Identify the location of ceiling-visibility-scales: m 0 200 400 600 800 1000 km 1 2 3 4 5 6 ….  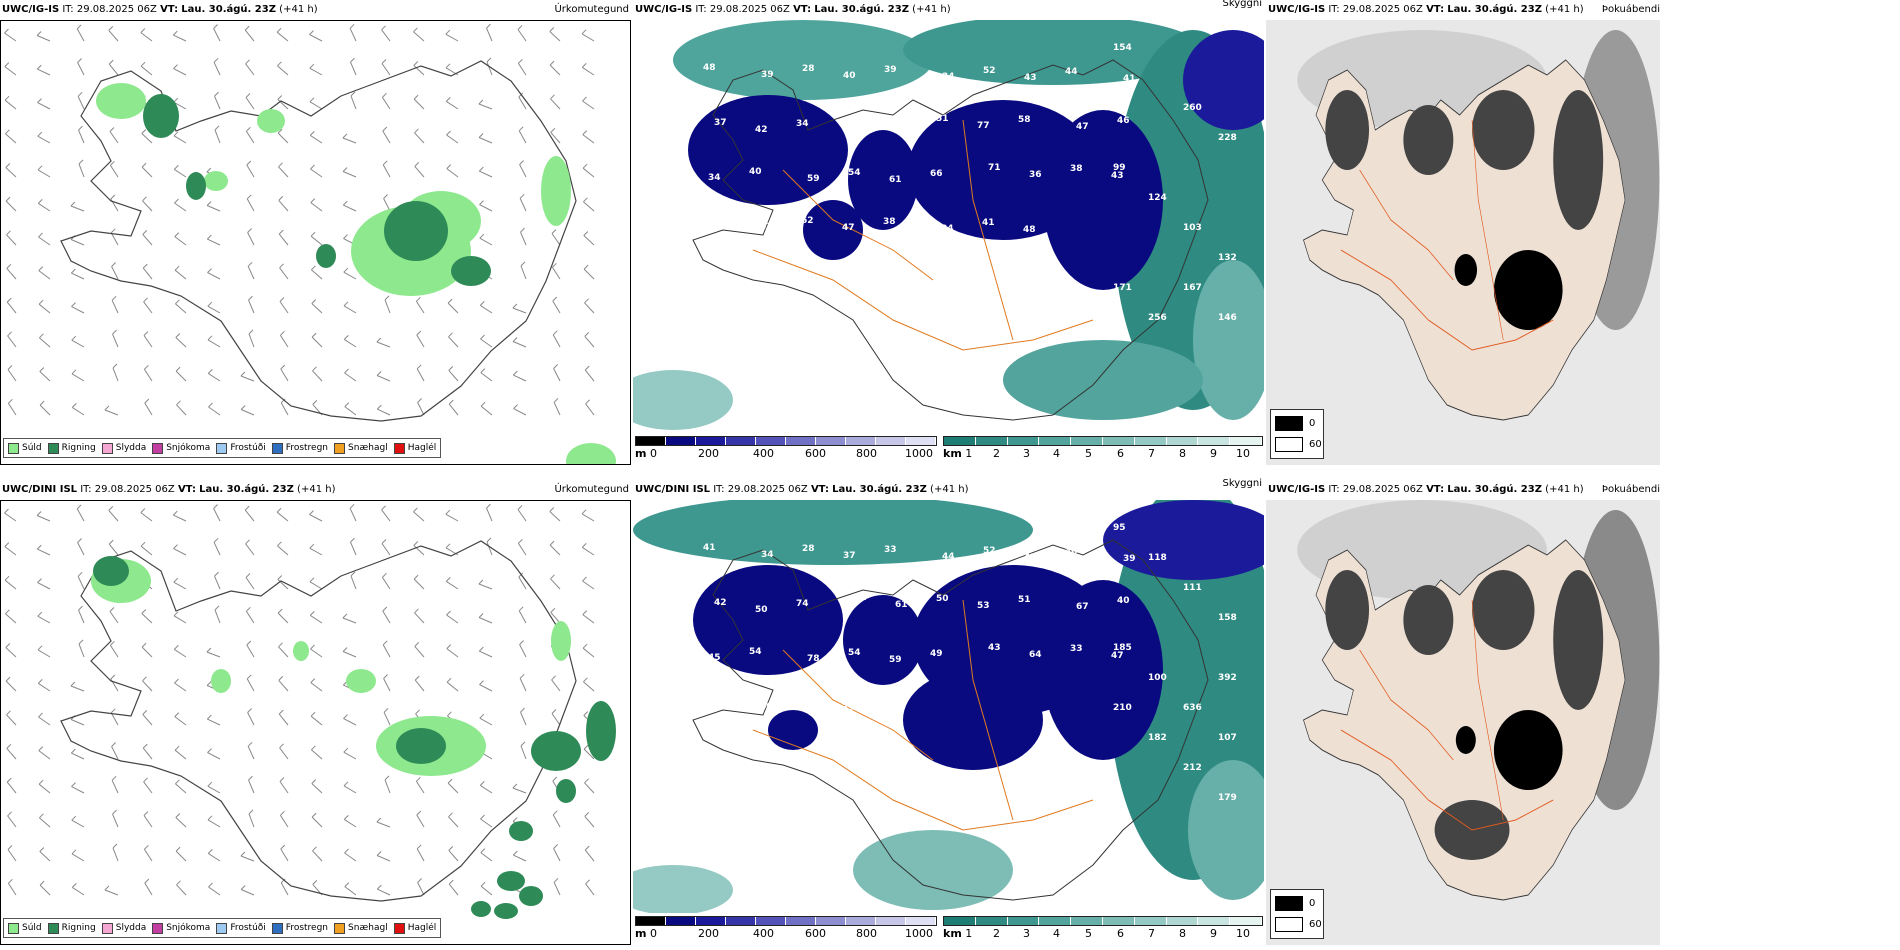
(948, 929).